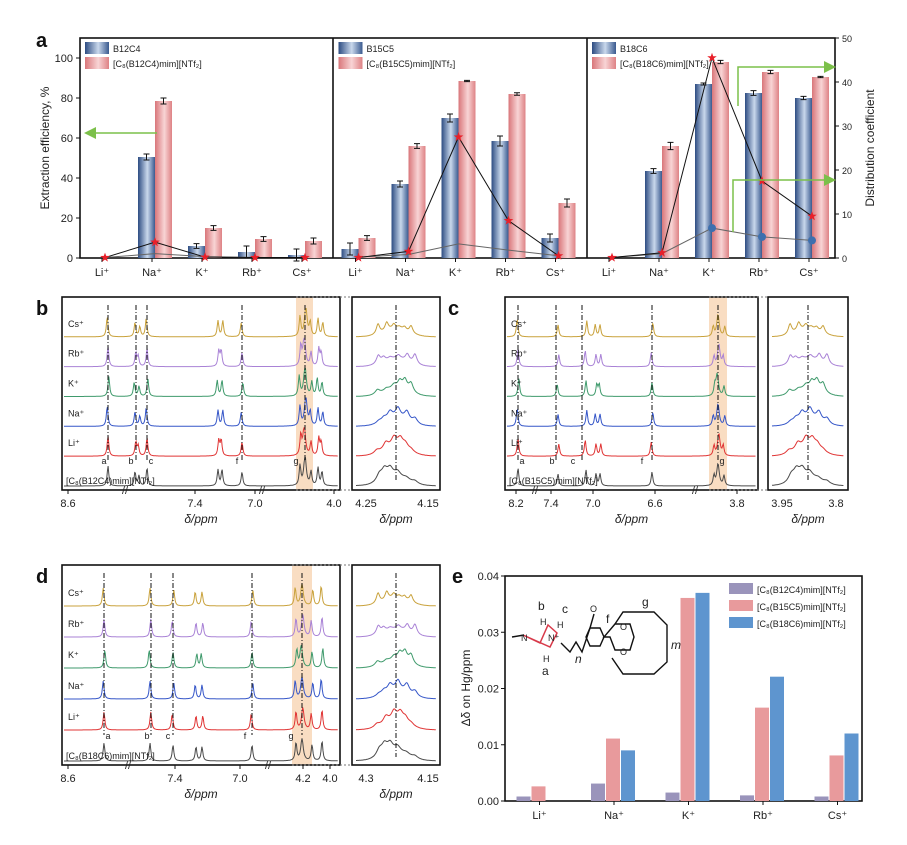 This screenshot has width=907, height=845. Describe the element at coordinates (76, 324) in the screenshot. I see `trace-label: Cs⁺` at that location.